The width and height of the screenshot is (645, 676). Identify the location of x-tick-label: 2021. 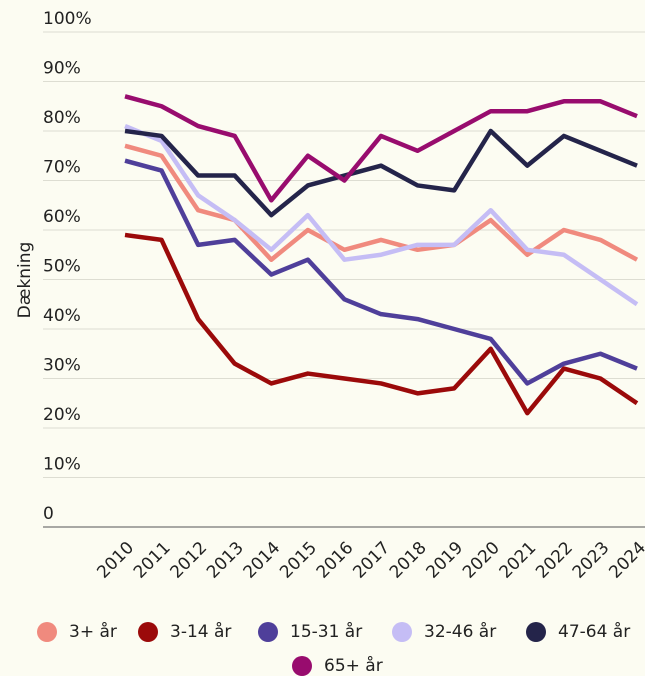
(518, 560).